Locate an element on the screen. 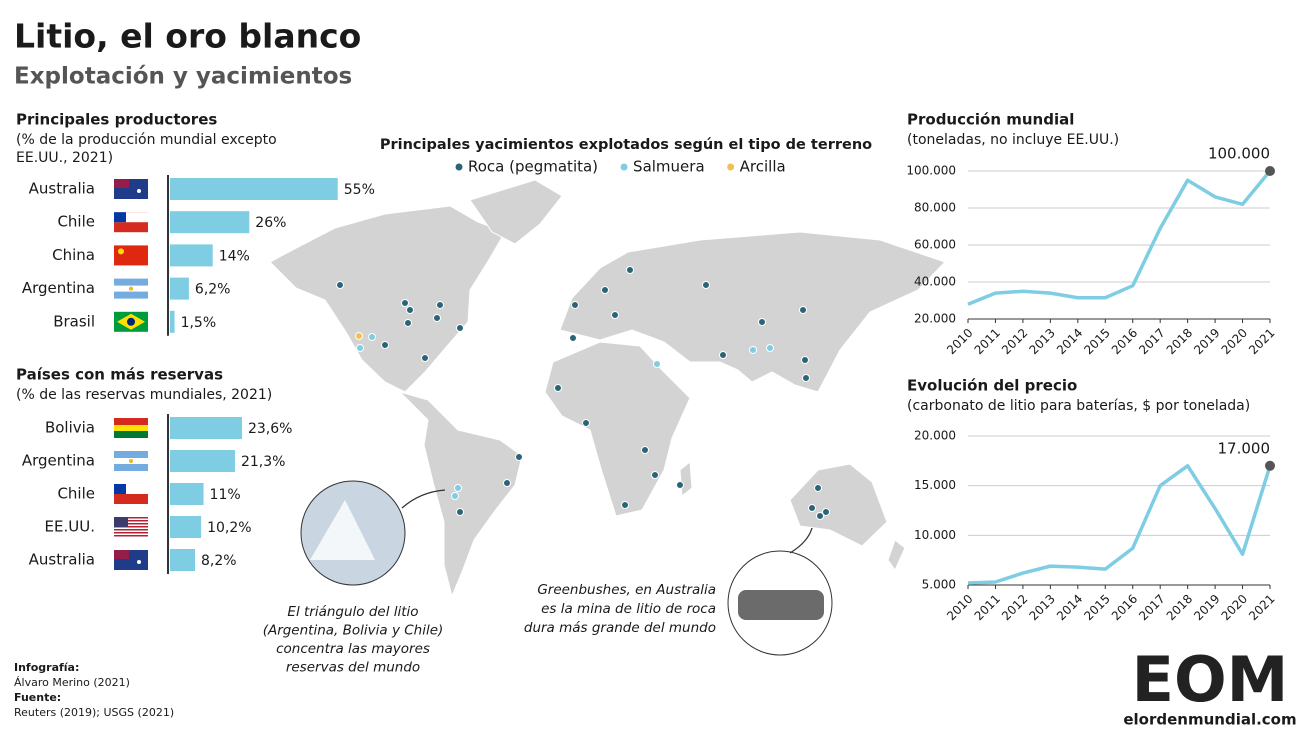 This screenshot has width=1300, height=731. value-label: 26% is located at coordinates (270, 223).